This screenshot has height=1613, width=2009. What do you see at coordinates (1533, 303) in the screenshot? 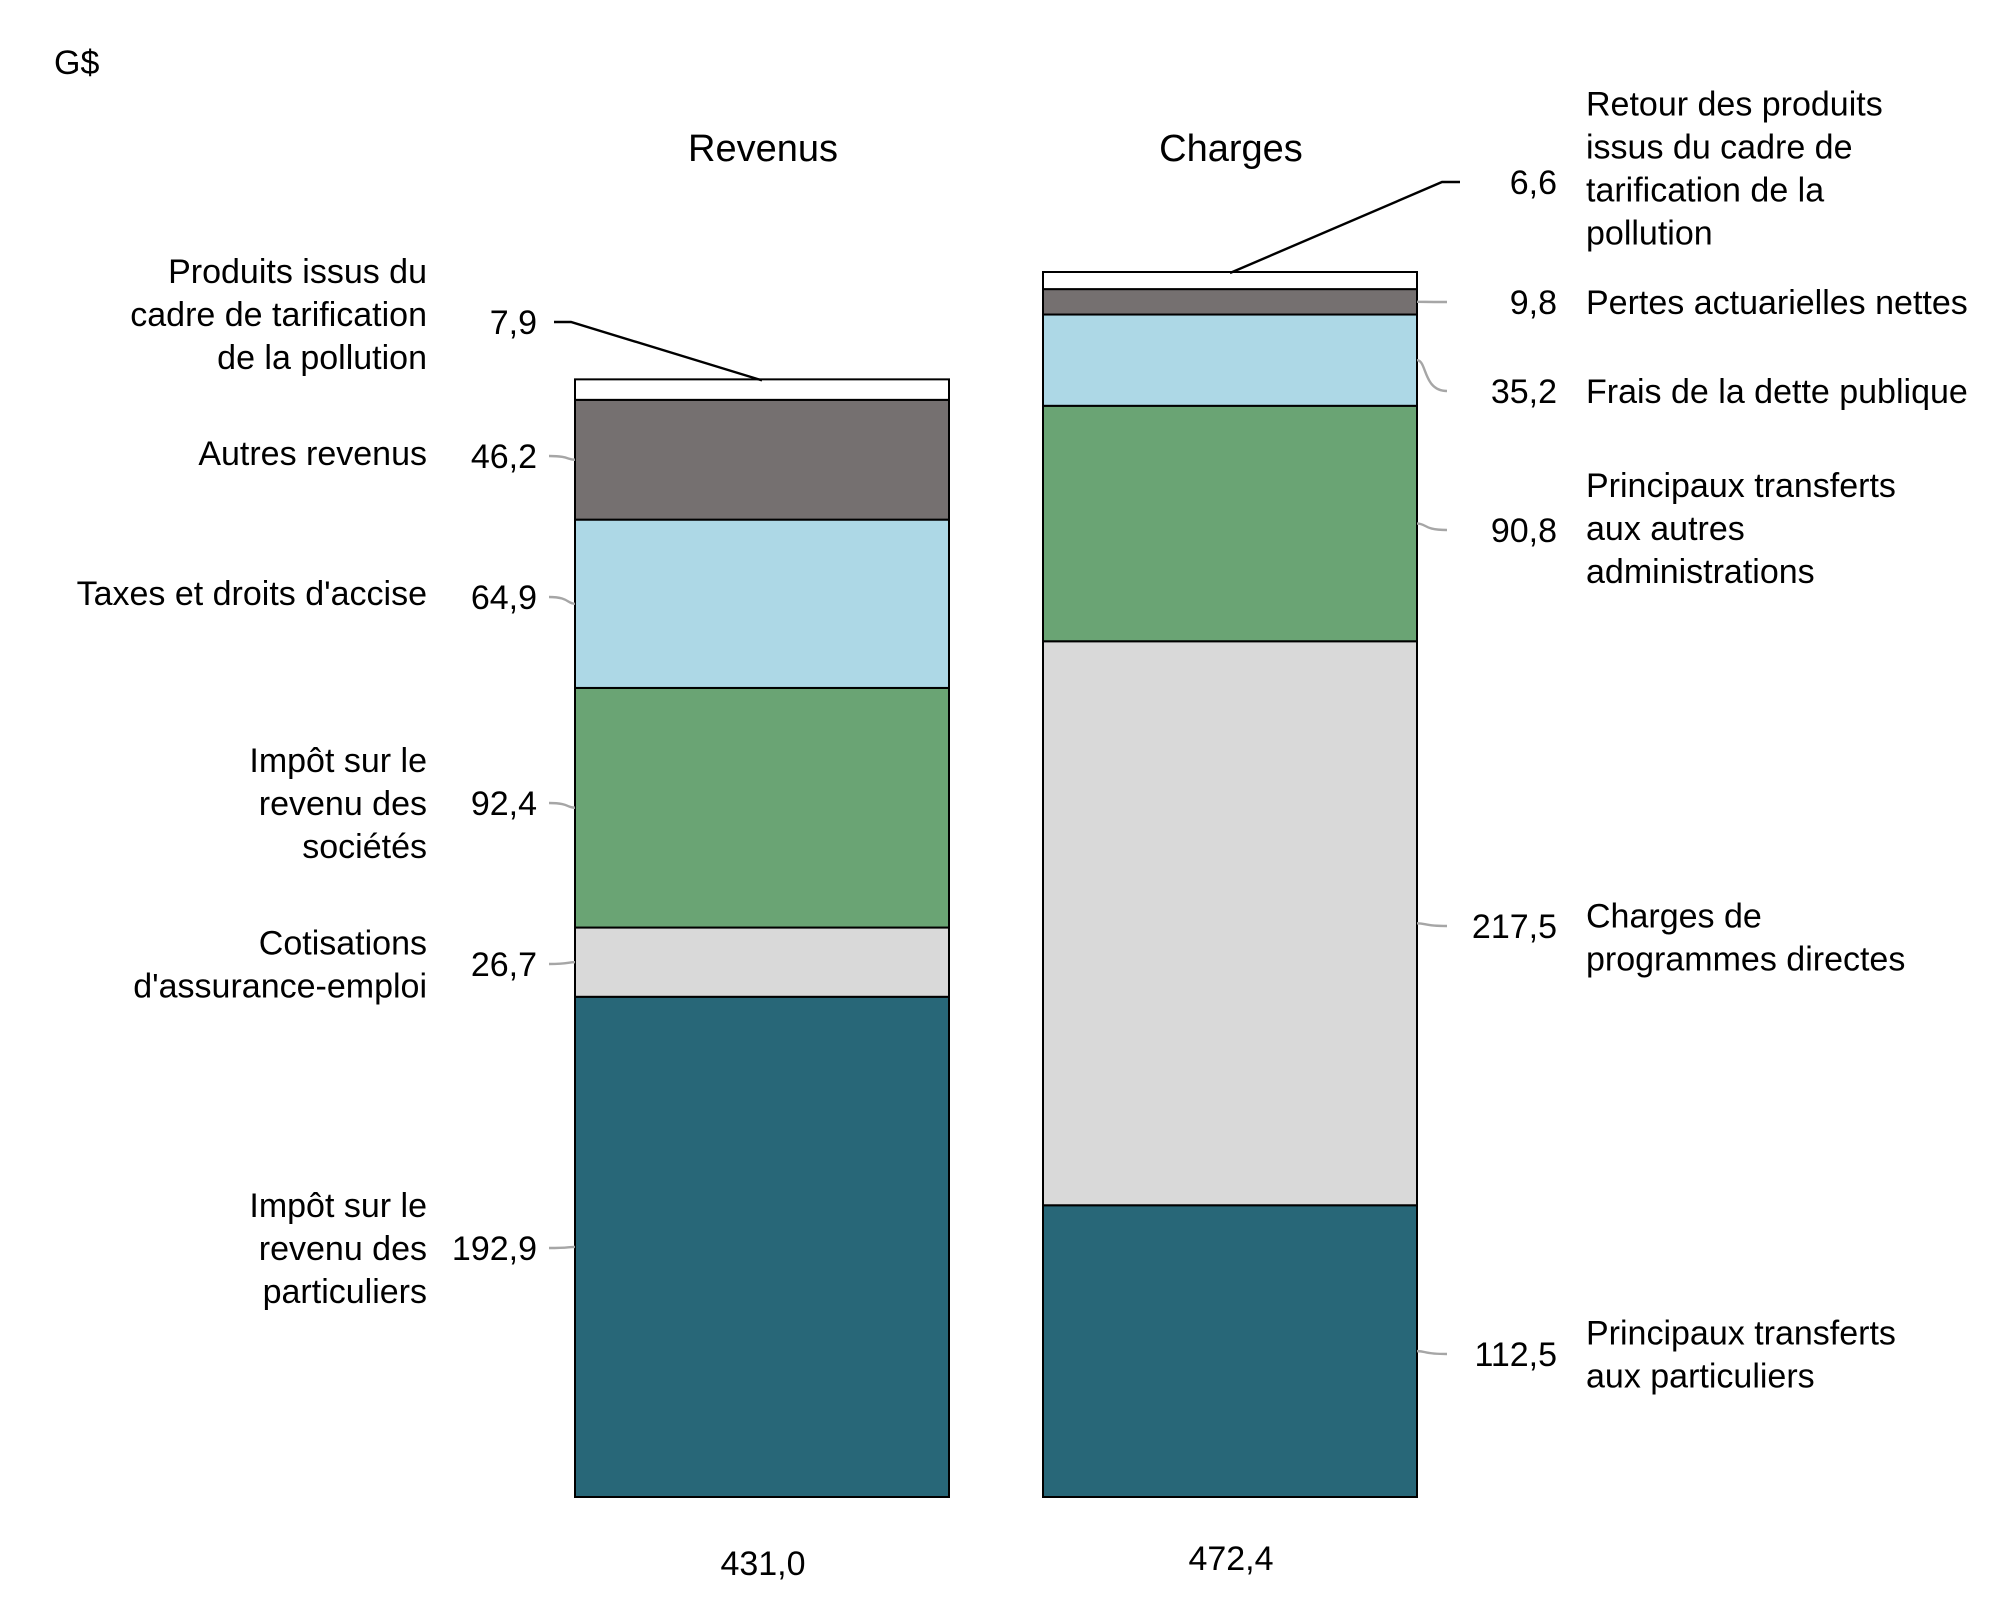
I see `value-label-pertes-actuarielles-nettes: 9,8` at bounding box center [1533, 303].